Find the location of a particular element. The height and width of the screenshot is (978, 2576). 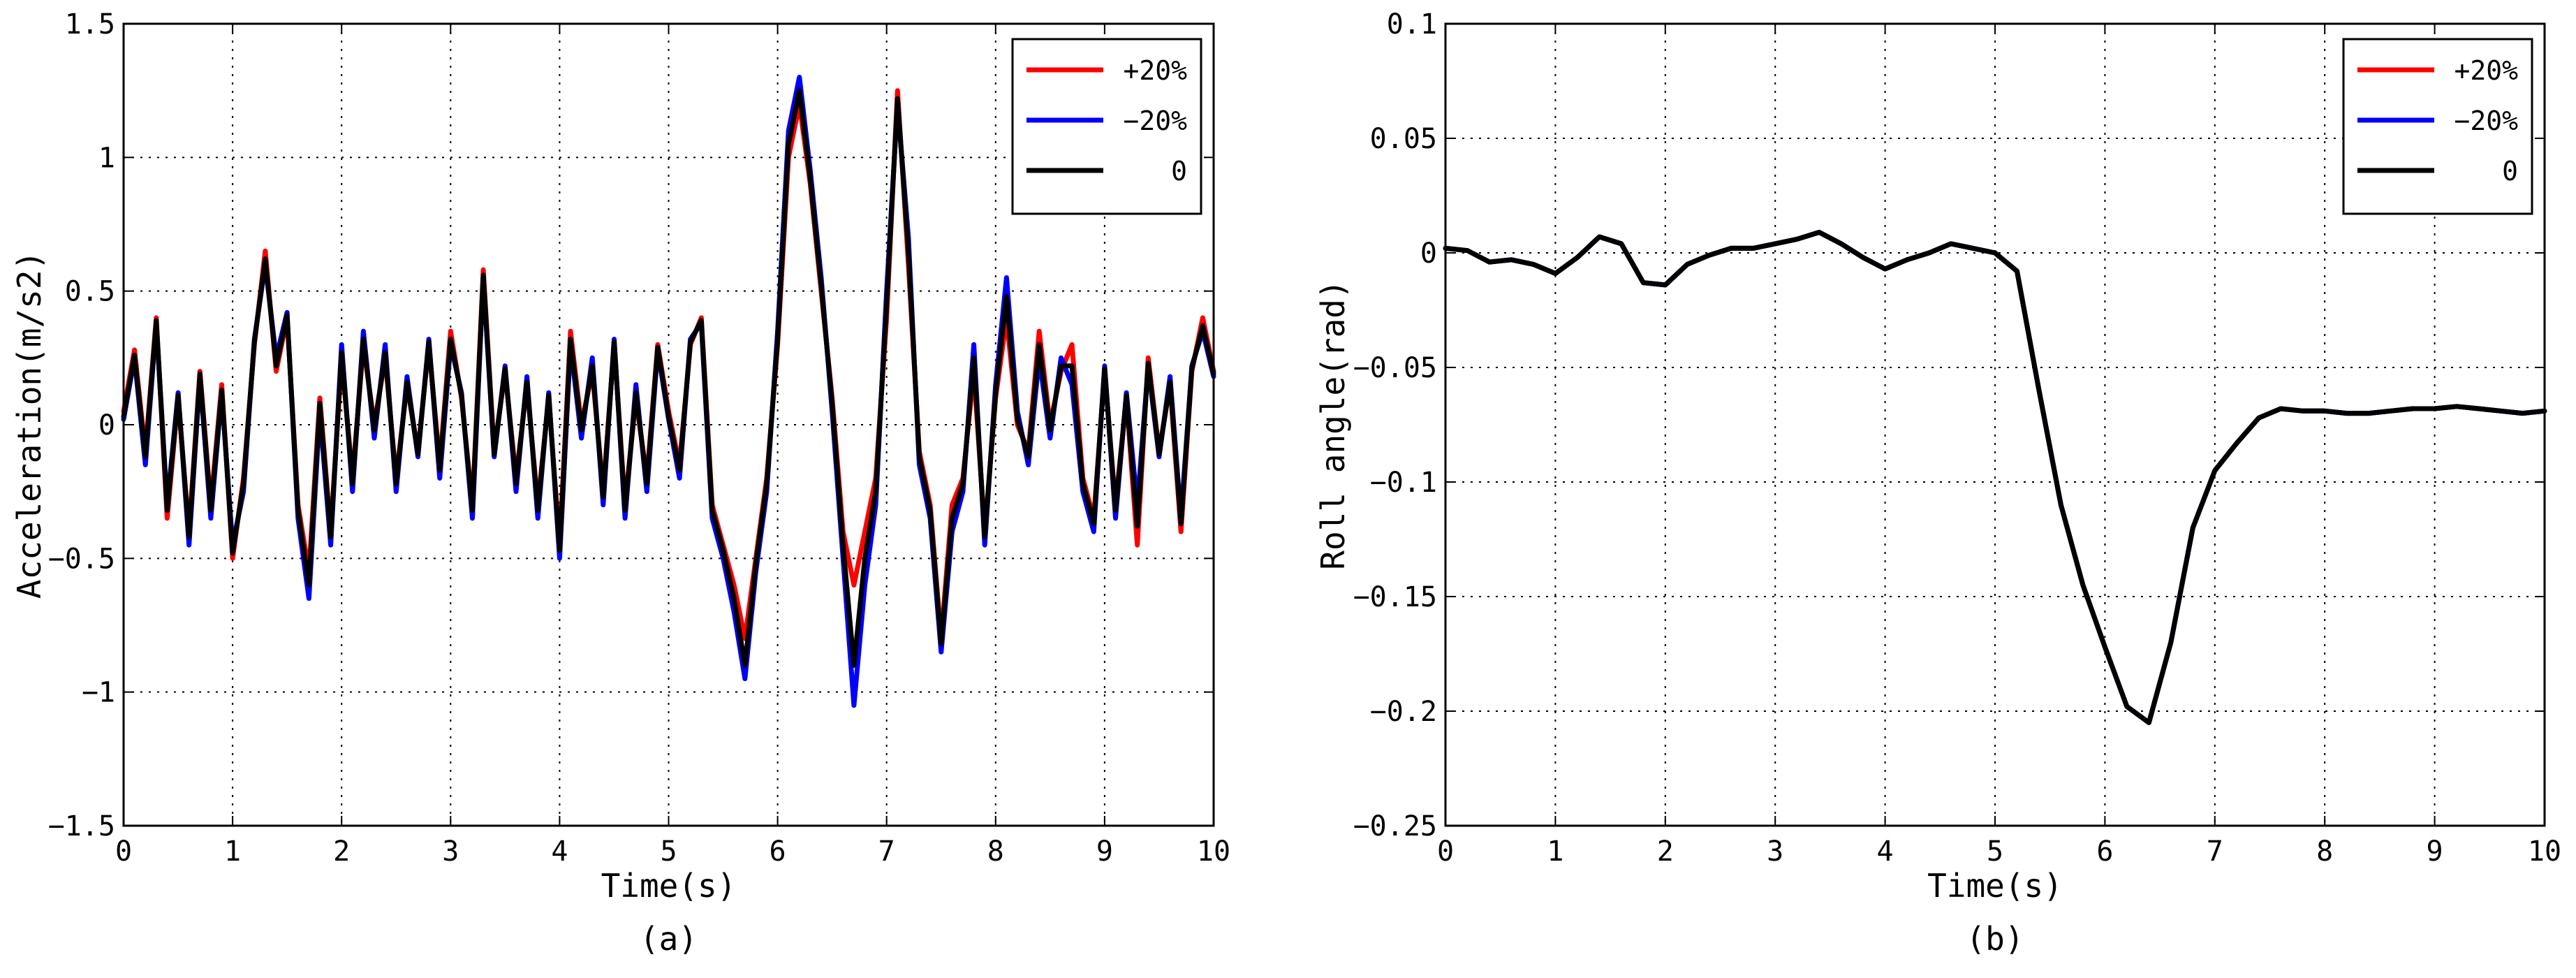

y-tick-label: −0.5 is located at coordinates (81, 559).